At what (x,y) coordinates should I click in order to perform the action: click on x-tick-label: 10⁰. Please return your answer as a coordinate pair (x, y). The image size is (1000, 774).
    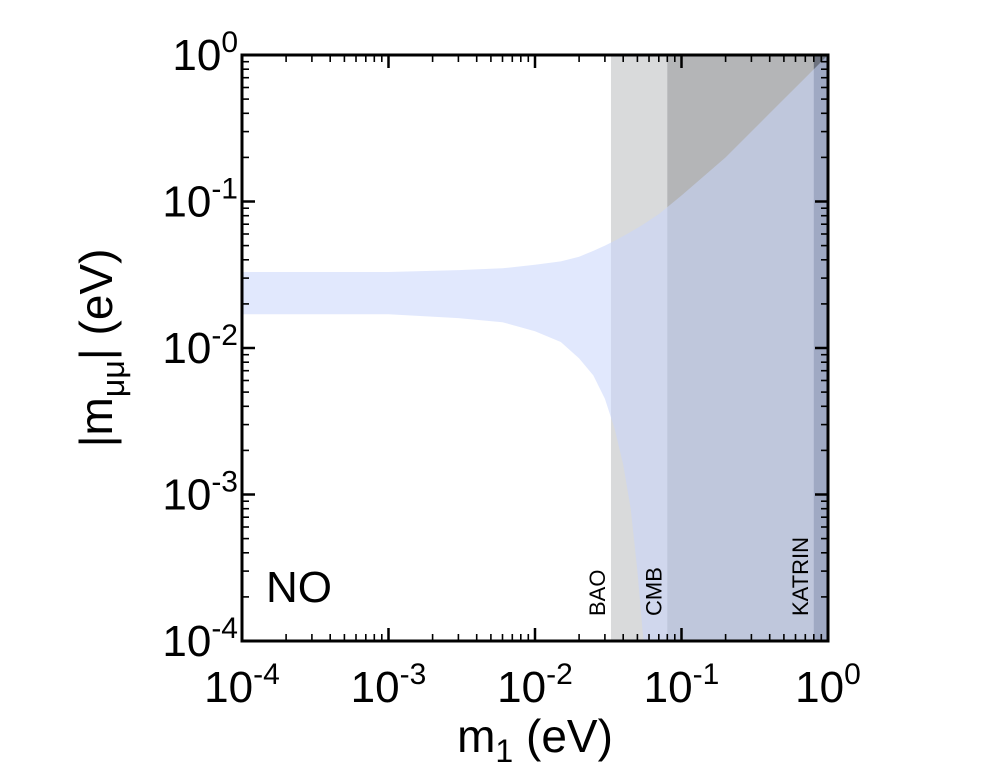
    Looking at the image, I should click on (828, 685).